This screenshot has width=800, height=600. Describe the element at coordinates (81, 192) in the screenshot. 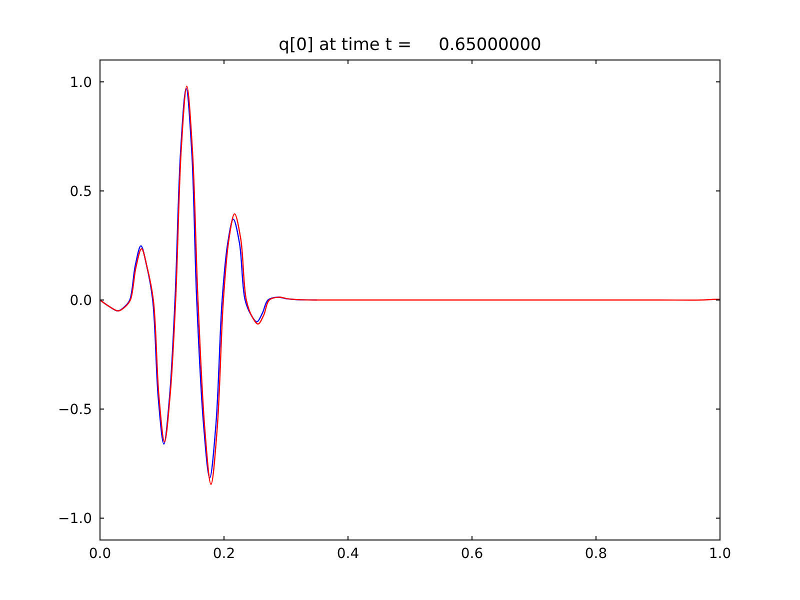

I see `y-tick-label: 0.5` at that location.